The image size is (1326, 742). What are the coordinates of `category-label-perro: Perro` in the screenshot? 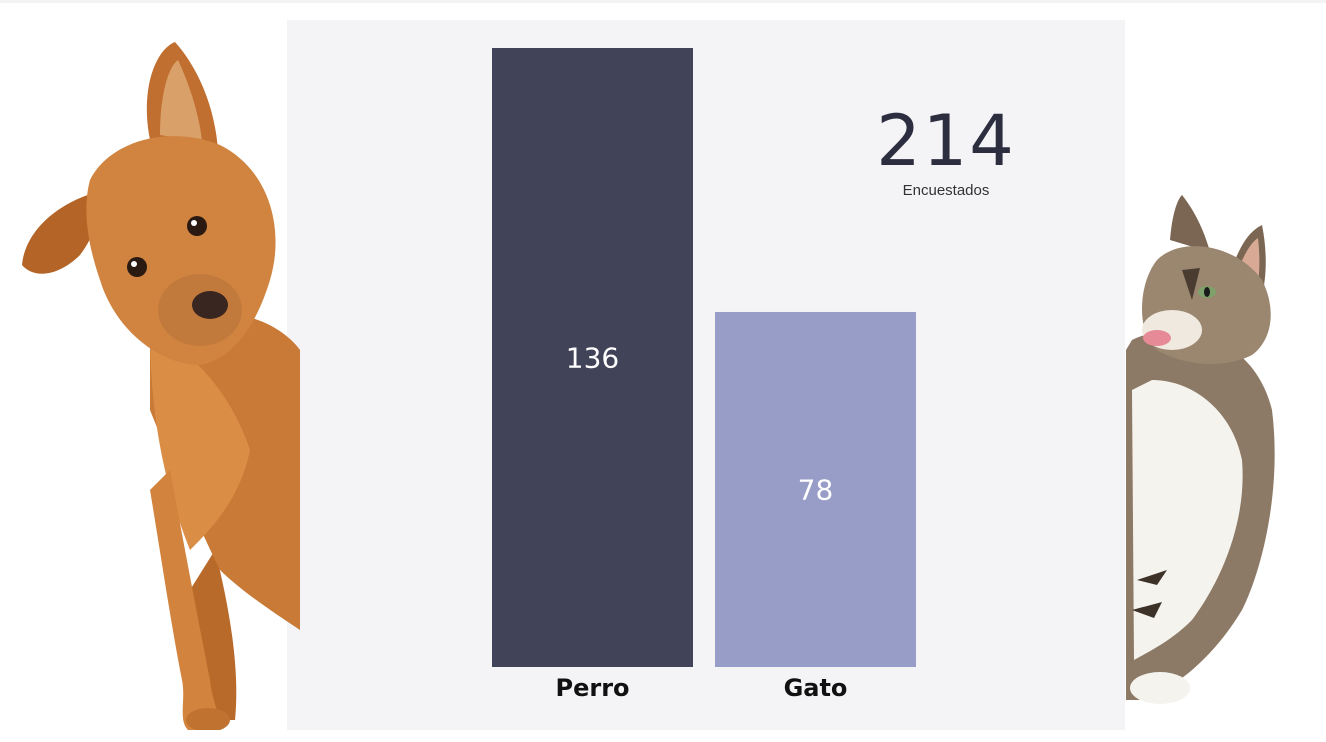 It's located at (592, 688).